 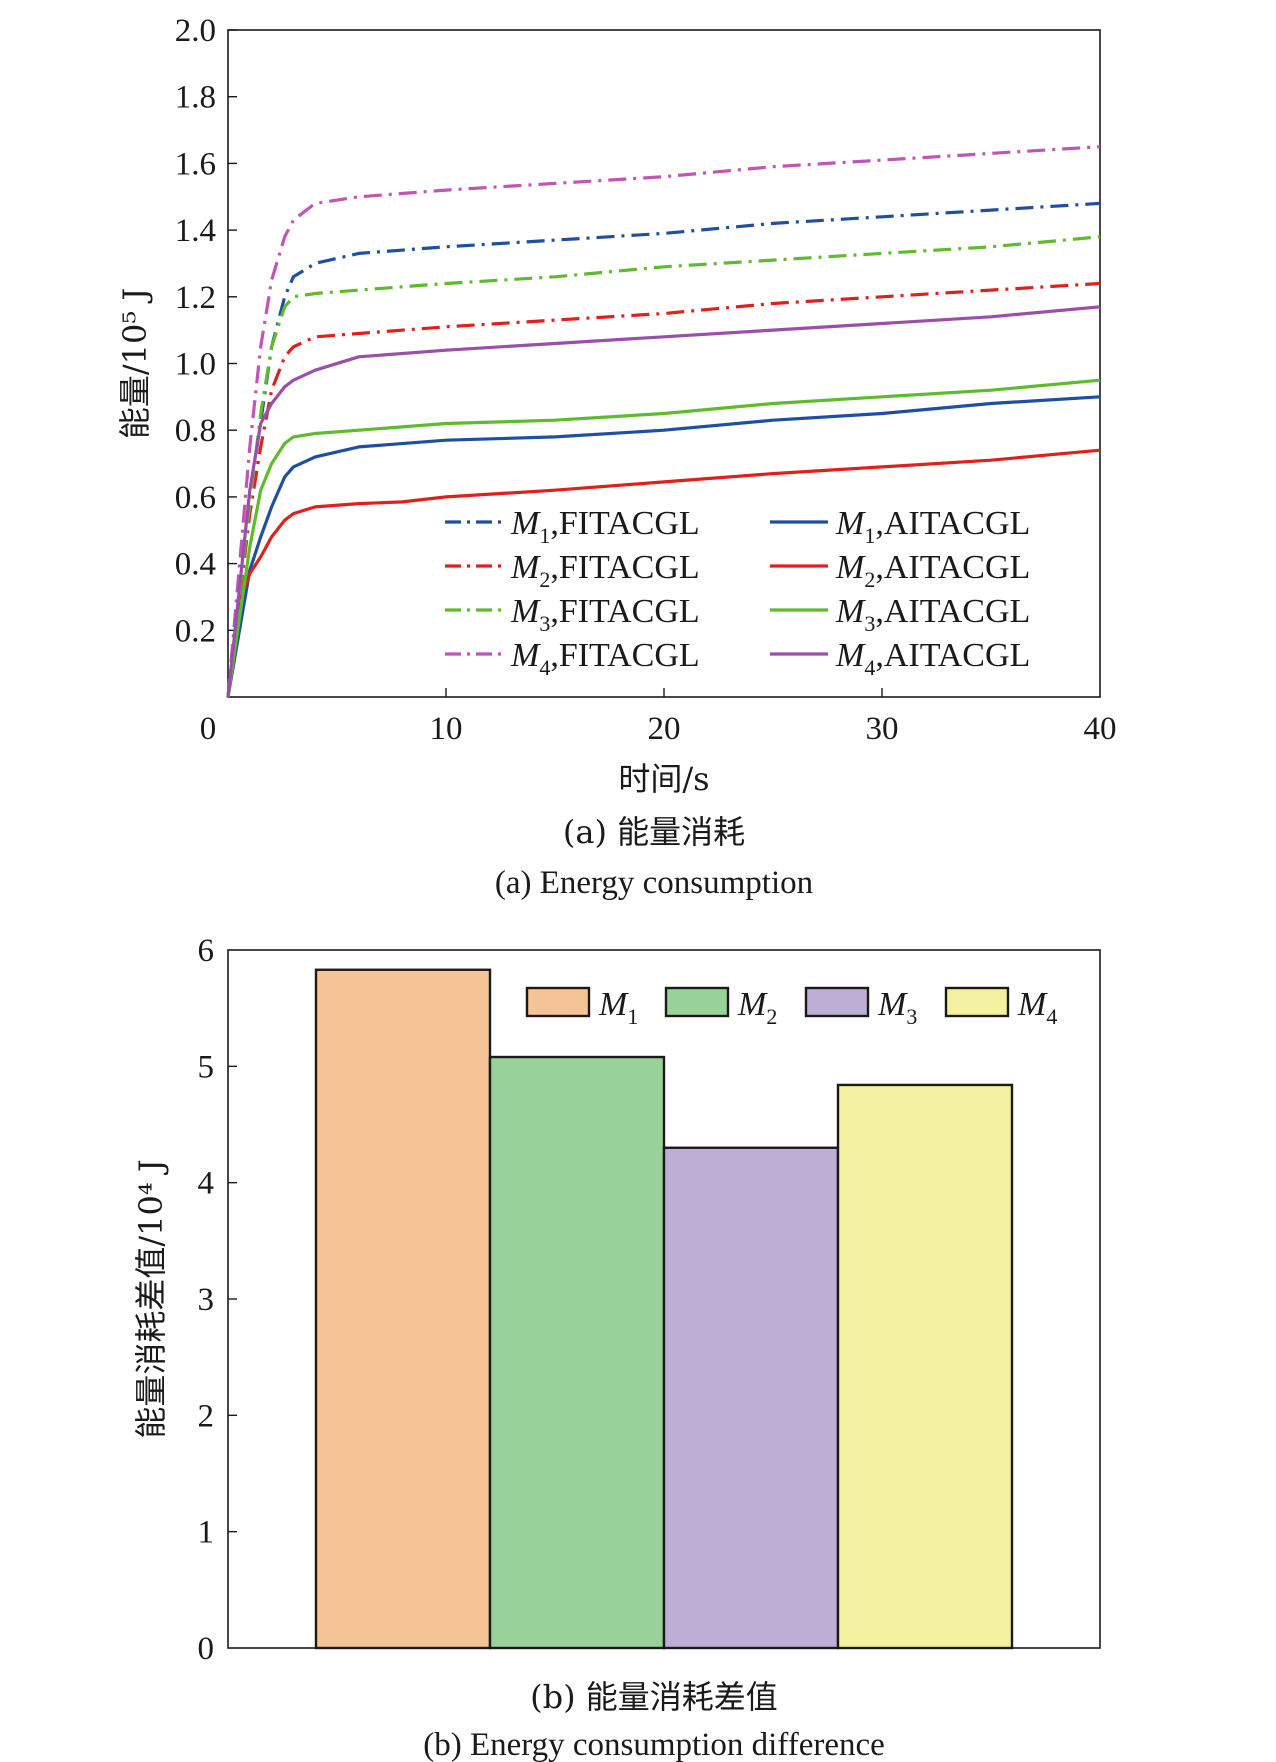 I want to click on caption-cn: (a) 能量消耗, so click(x=654, y=832).